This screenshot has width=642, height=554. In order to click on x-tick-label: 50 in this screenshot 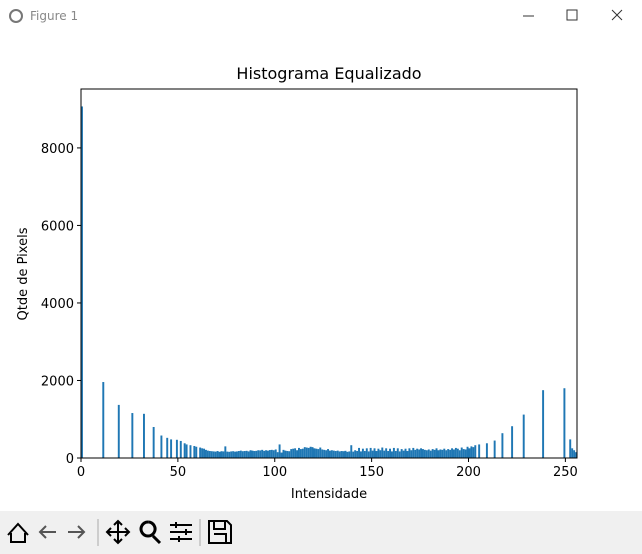, I will do `click(178, 472)`.